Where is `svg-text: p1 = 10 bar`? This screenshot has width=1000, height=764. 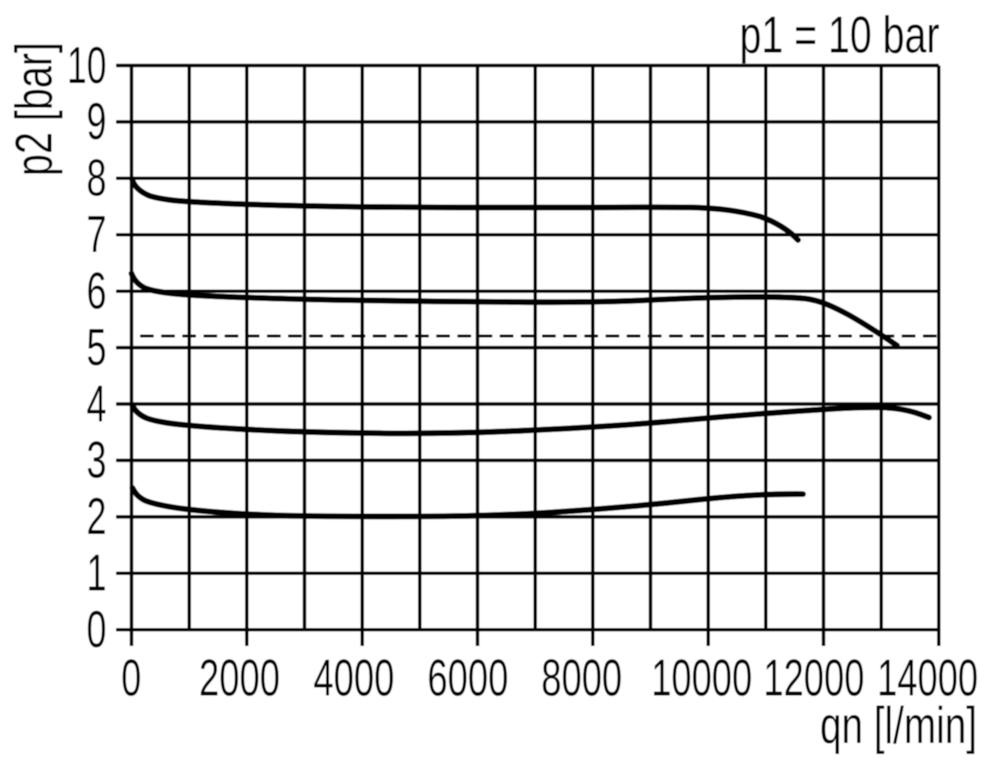
svg-text: p1 = 10 bar is located at coordinates (840, 36).